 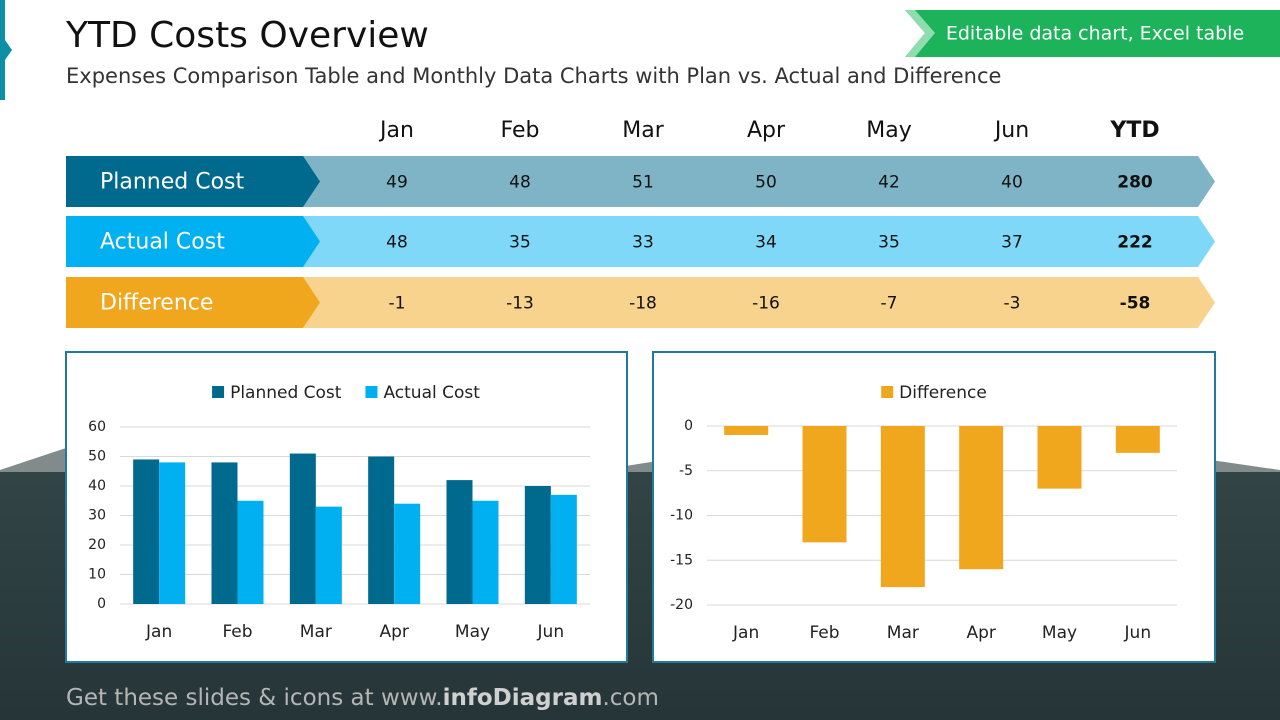 I want to click on footer-text: Get these slides & icons at www., so click(x=254, y=698).